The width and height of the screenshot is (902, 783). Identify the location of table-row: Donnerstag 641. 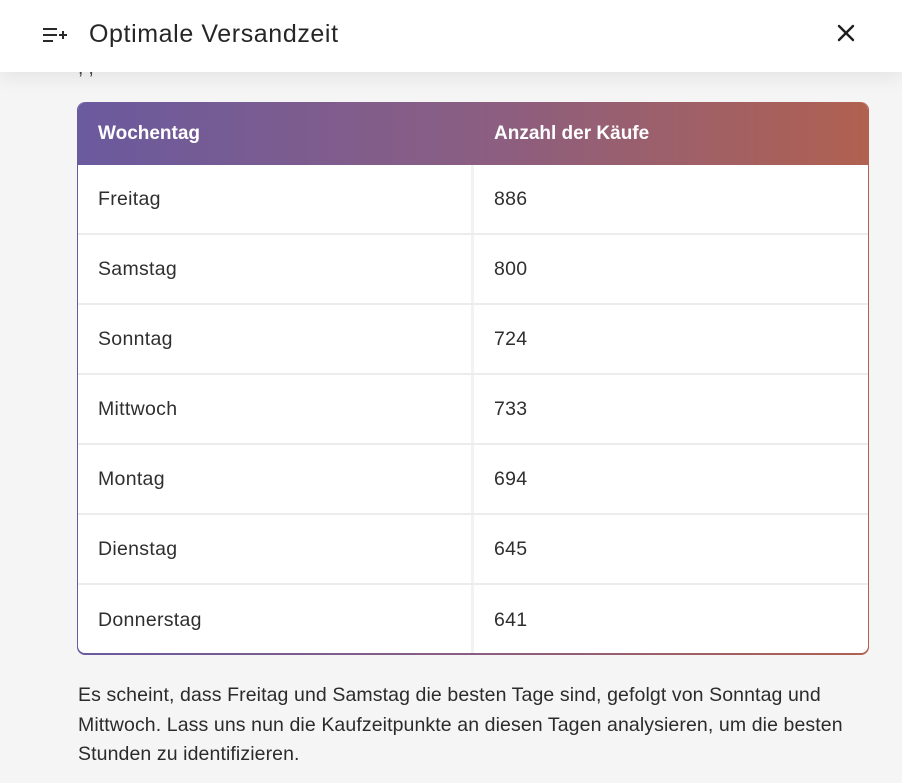
(473, 619).